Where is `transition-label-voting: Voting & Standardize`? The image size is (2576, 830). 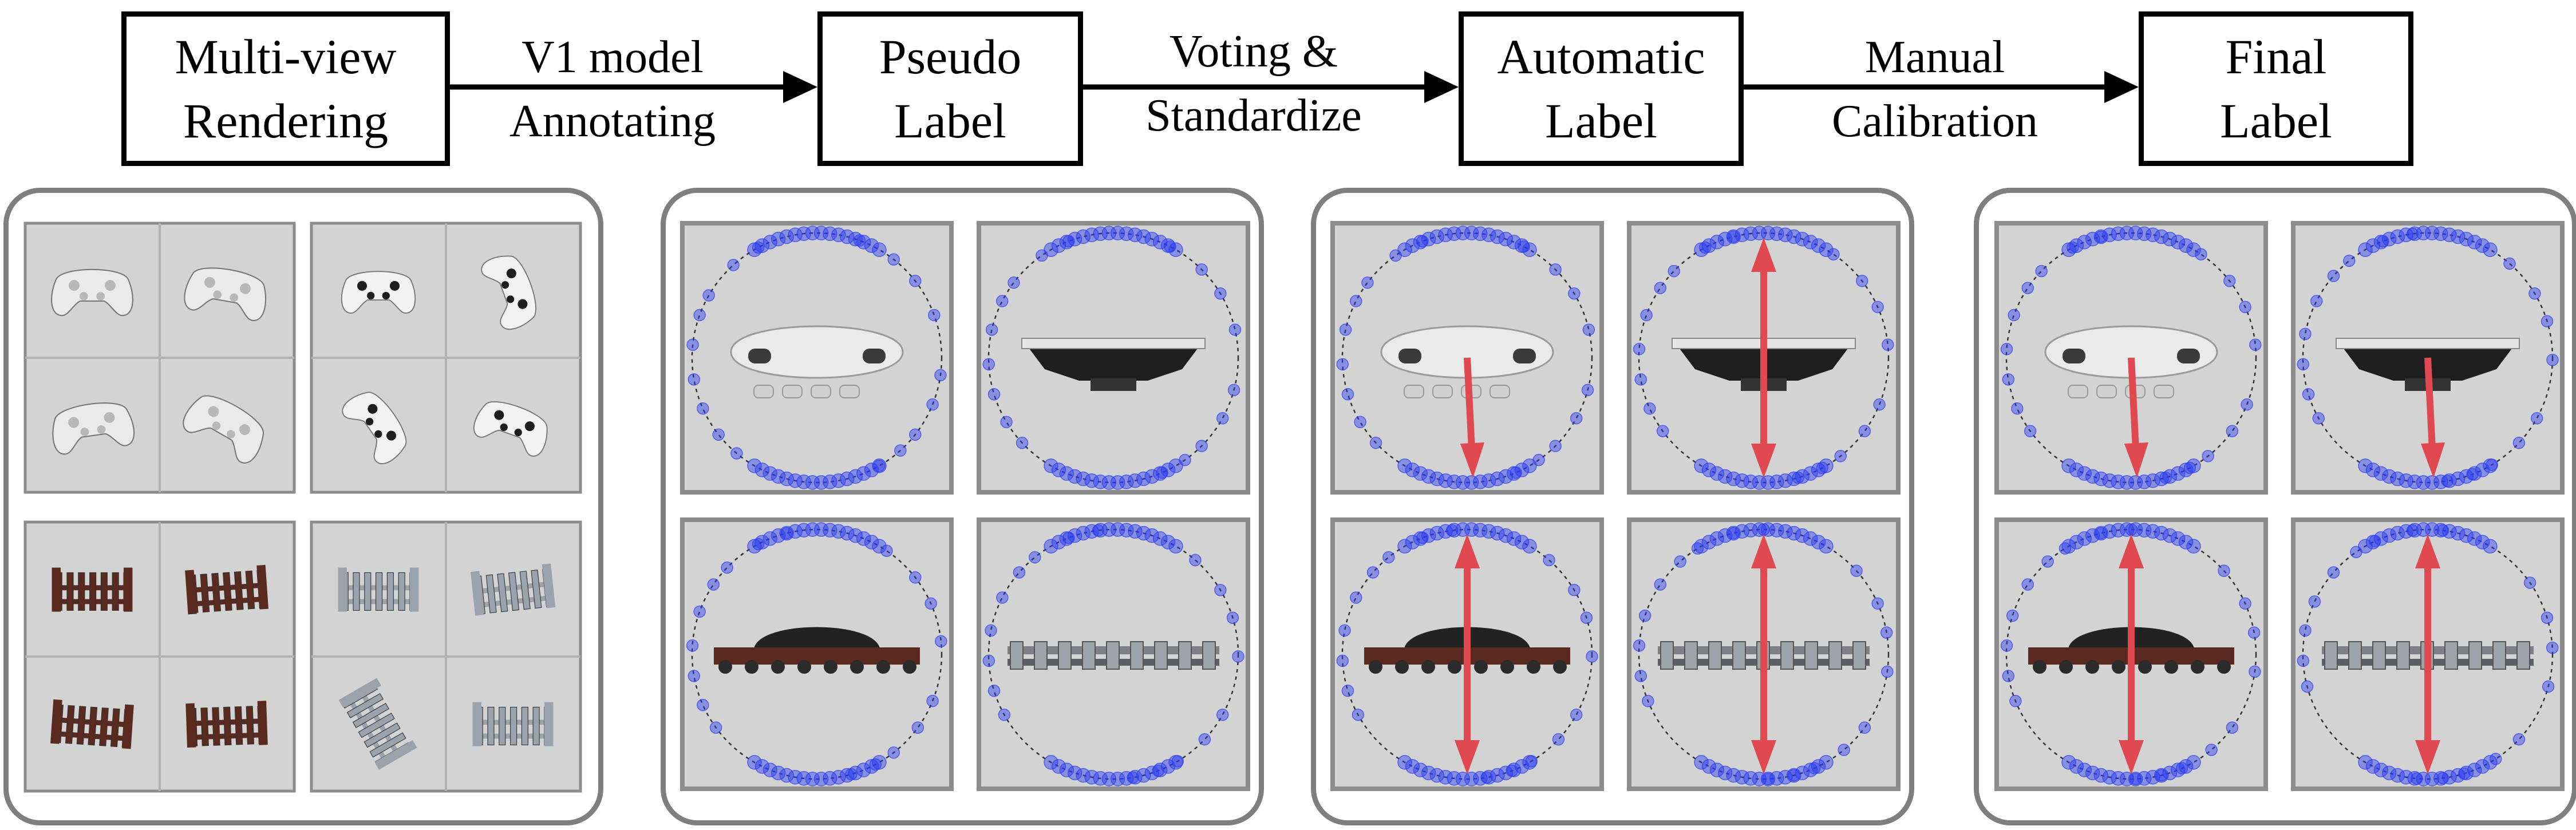
transition-label-voting: Voting & Standardize is located at coordinates (1253, 83).